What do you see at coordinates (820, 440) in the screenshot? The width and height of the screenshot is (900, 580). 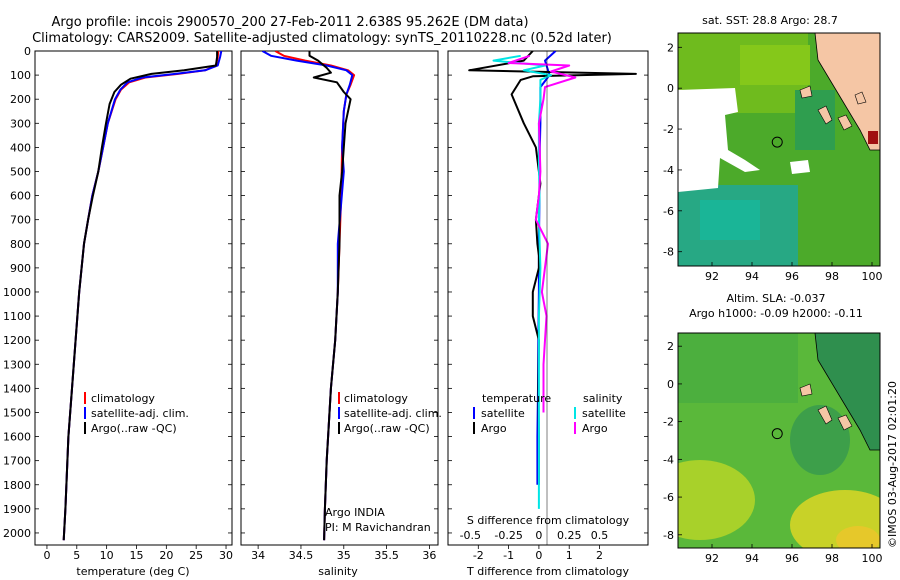 I see `sla-low` at bounding box center [820, 440].